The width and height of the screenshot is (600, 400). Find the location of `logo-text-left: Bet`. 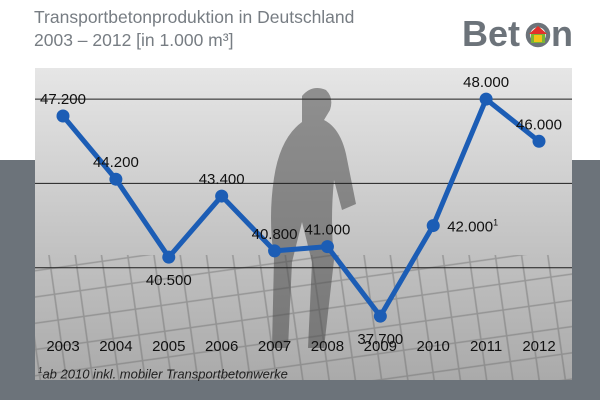

logo-text-left: Bet is located at coordinates (491, 33).